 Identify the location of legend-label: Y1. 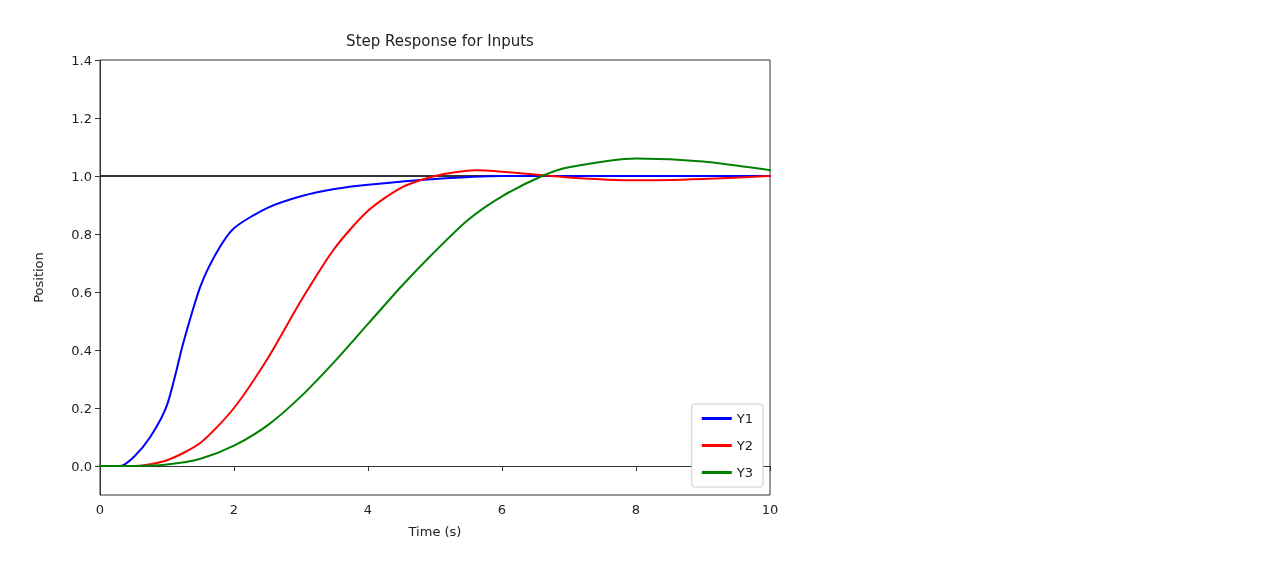
(744, 418).